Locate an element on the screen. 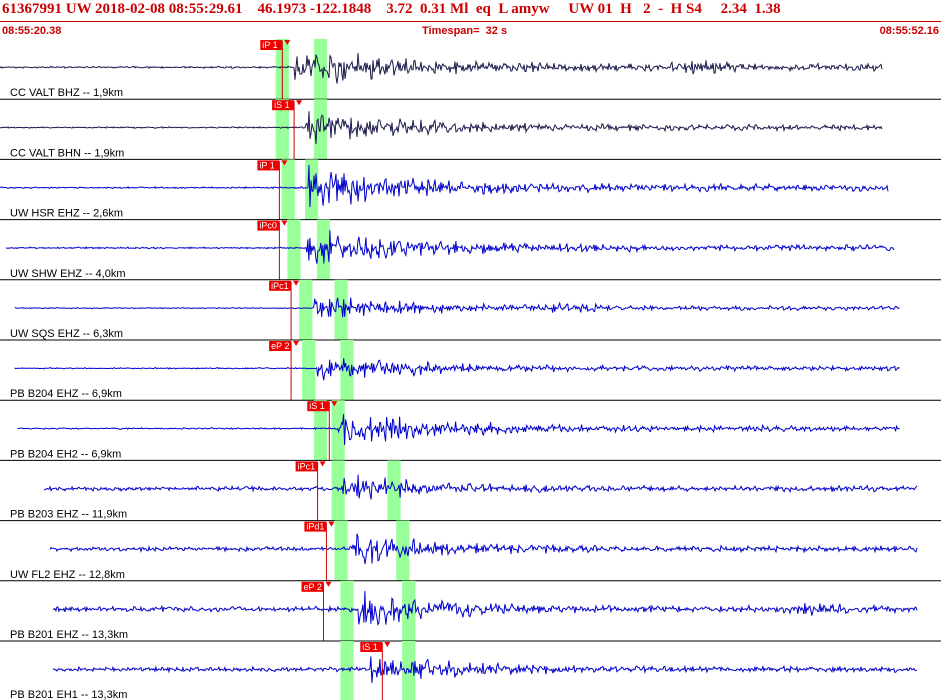 The height and width of the screenshot is (700, 941). pick-label: iPc0 is located at coordinates (268, 226).